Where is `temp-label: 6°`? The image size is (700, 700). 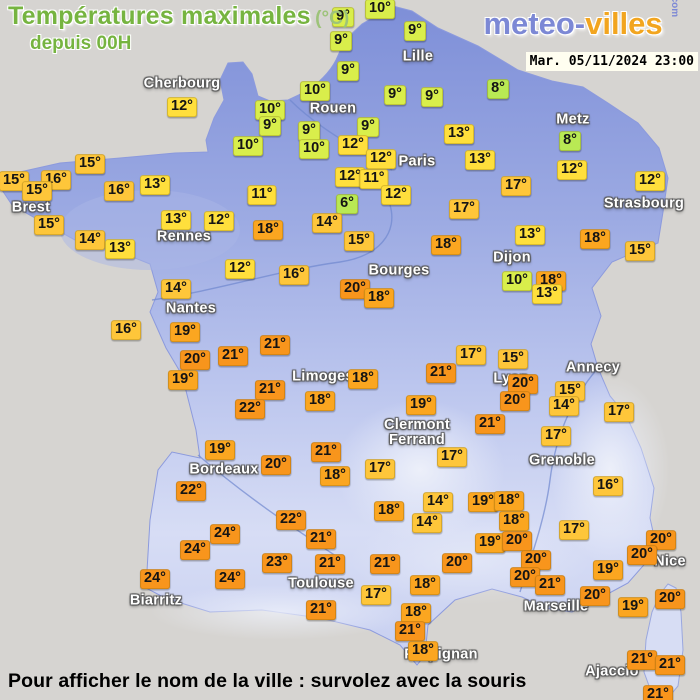 temp-label: 6° is located at coordinates (347, 204).